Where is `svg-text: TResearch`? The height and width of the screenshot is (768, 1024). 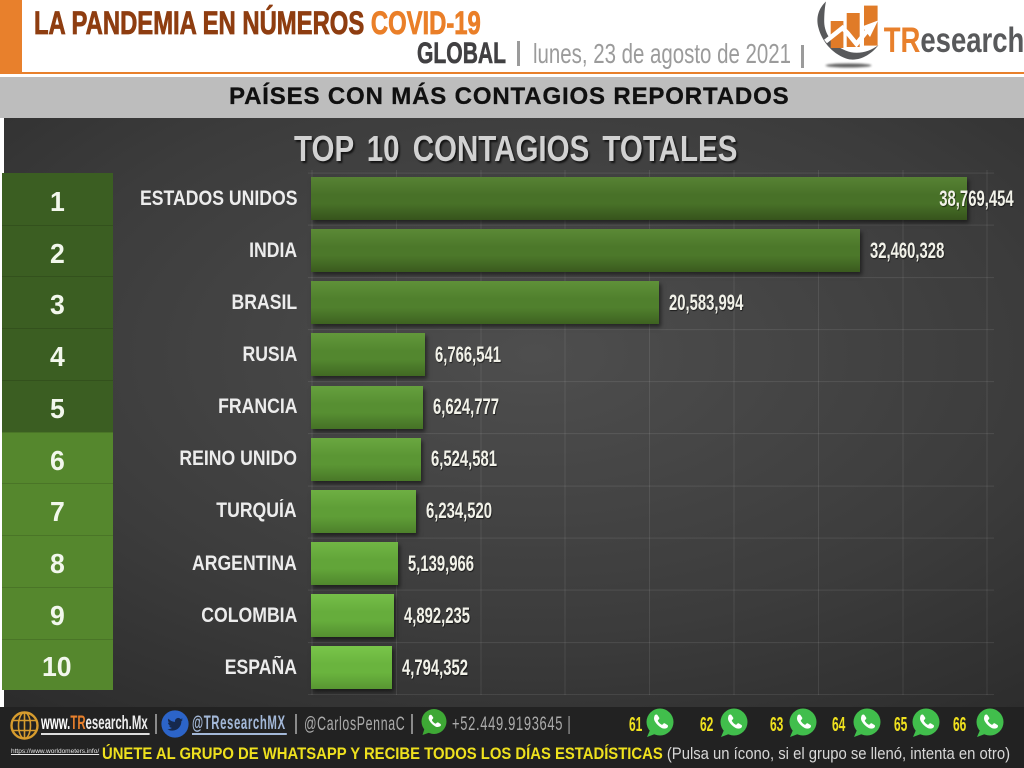
svg-text: TResearch is located at coordinates (954, 40).